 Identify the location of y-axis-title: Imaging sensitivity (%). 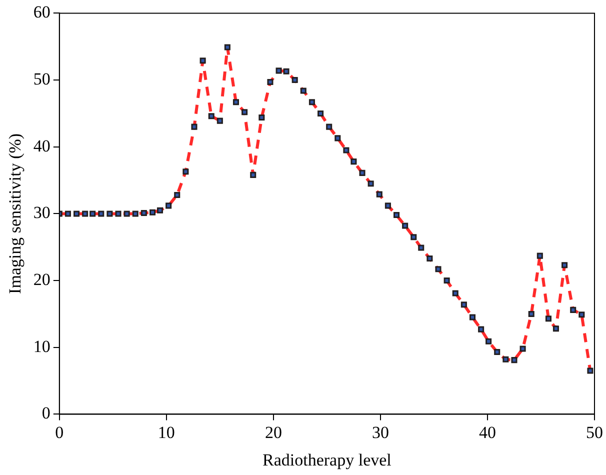
(15, 213).